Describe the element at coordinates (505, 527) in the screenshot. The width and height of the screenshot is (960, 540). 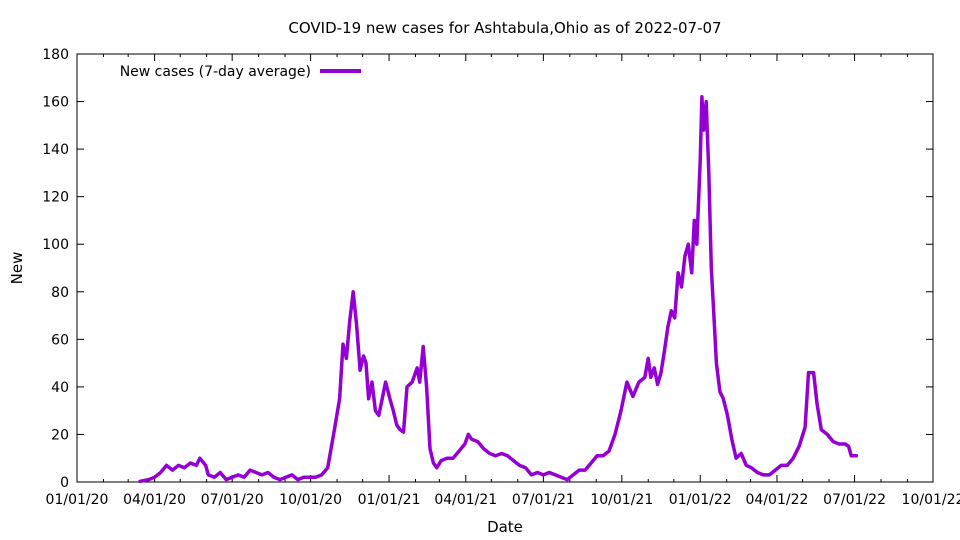
I see `x-axis-label: Date` at that location.